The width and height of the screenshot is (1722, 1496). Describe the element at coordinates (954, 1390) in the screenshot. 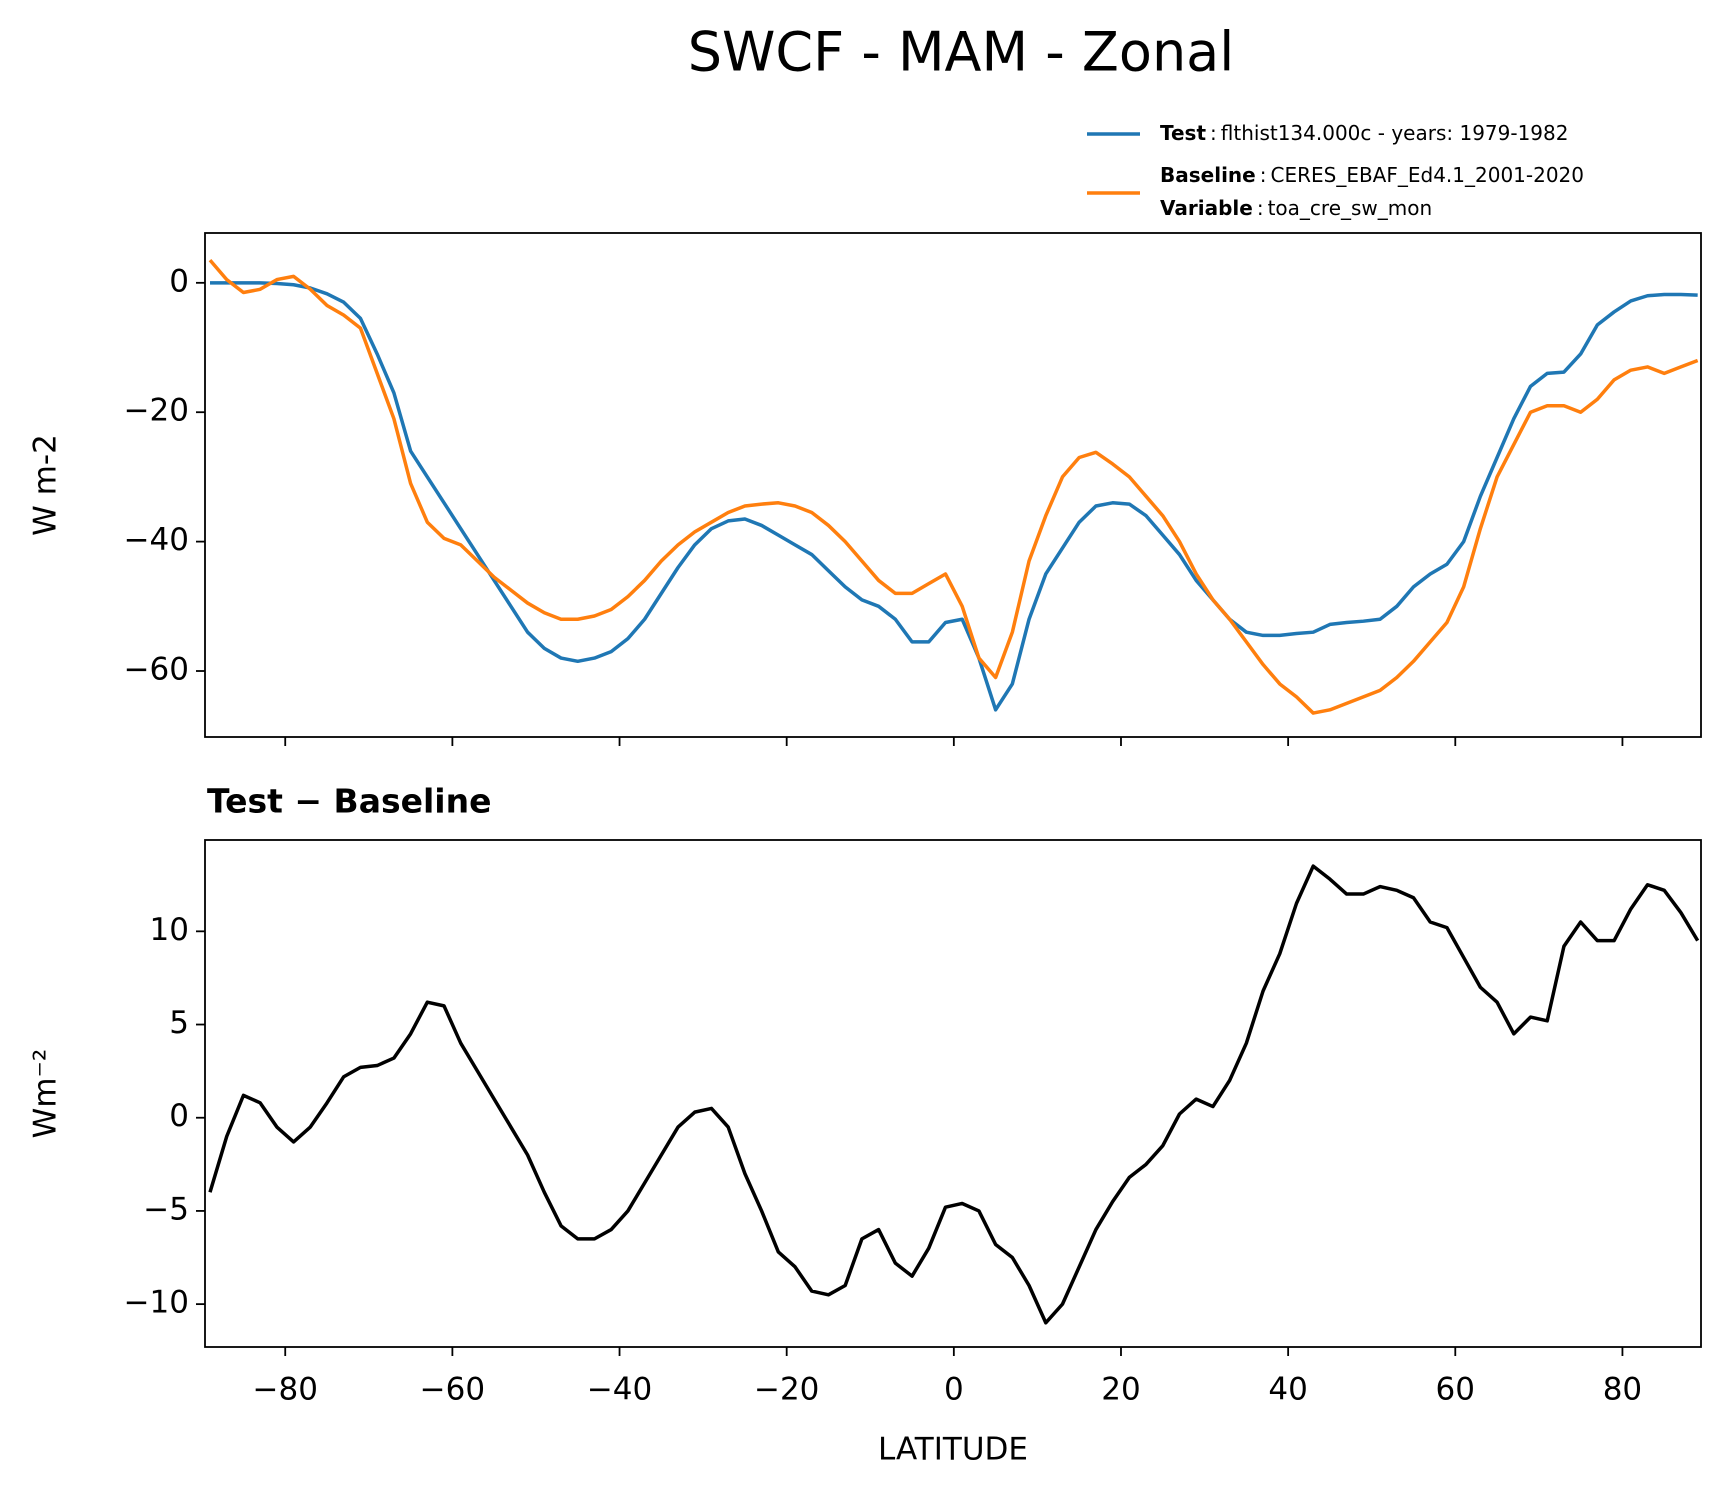

I see `x-tick-label: 0` at that location.